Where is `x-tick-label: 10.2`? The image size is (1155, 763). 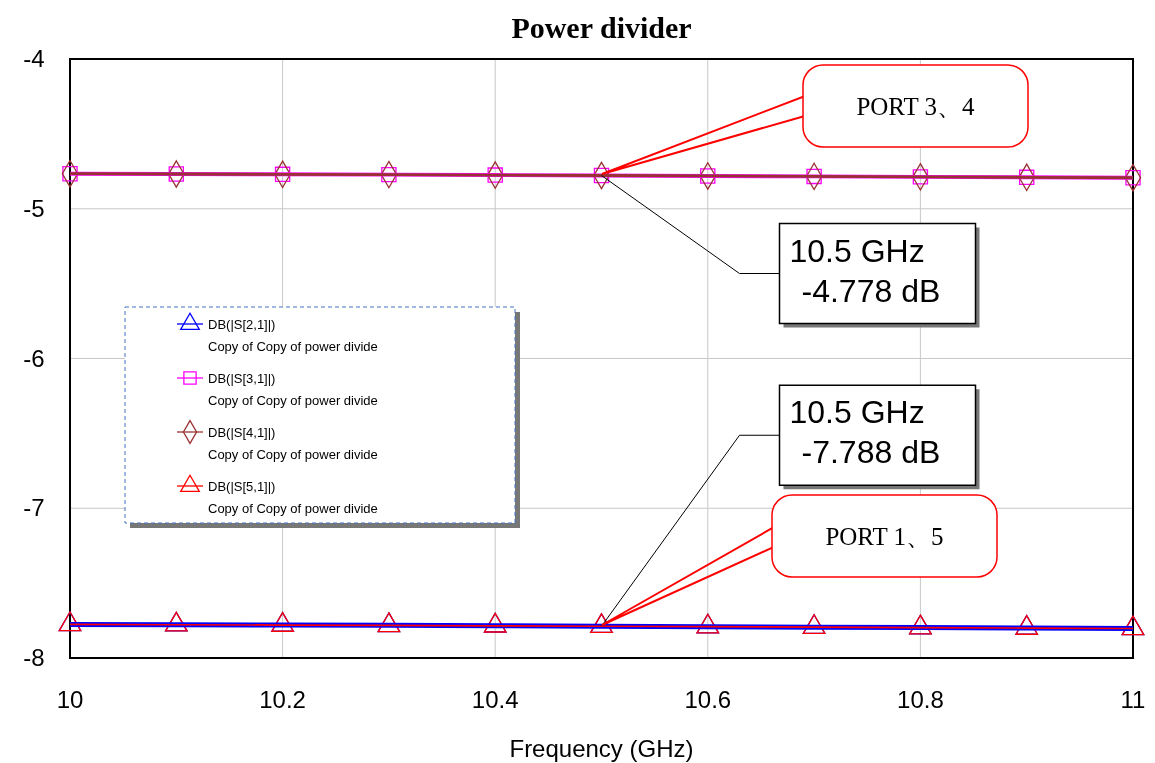 x-tick-label: 10.2 is located at coordinates (282, 699).